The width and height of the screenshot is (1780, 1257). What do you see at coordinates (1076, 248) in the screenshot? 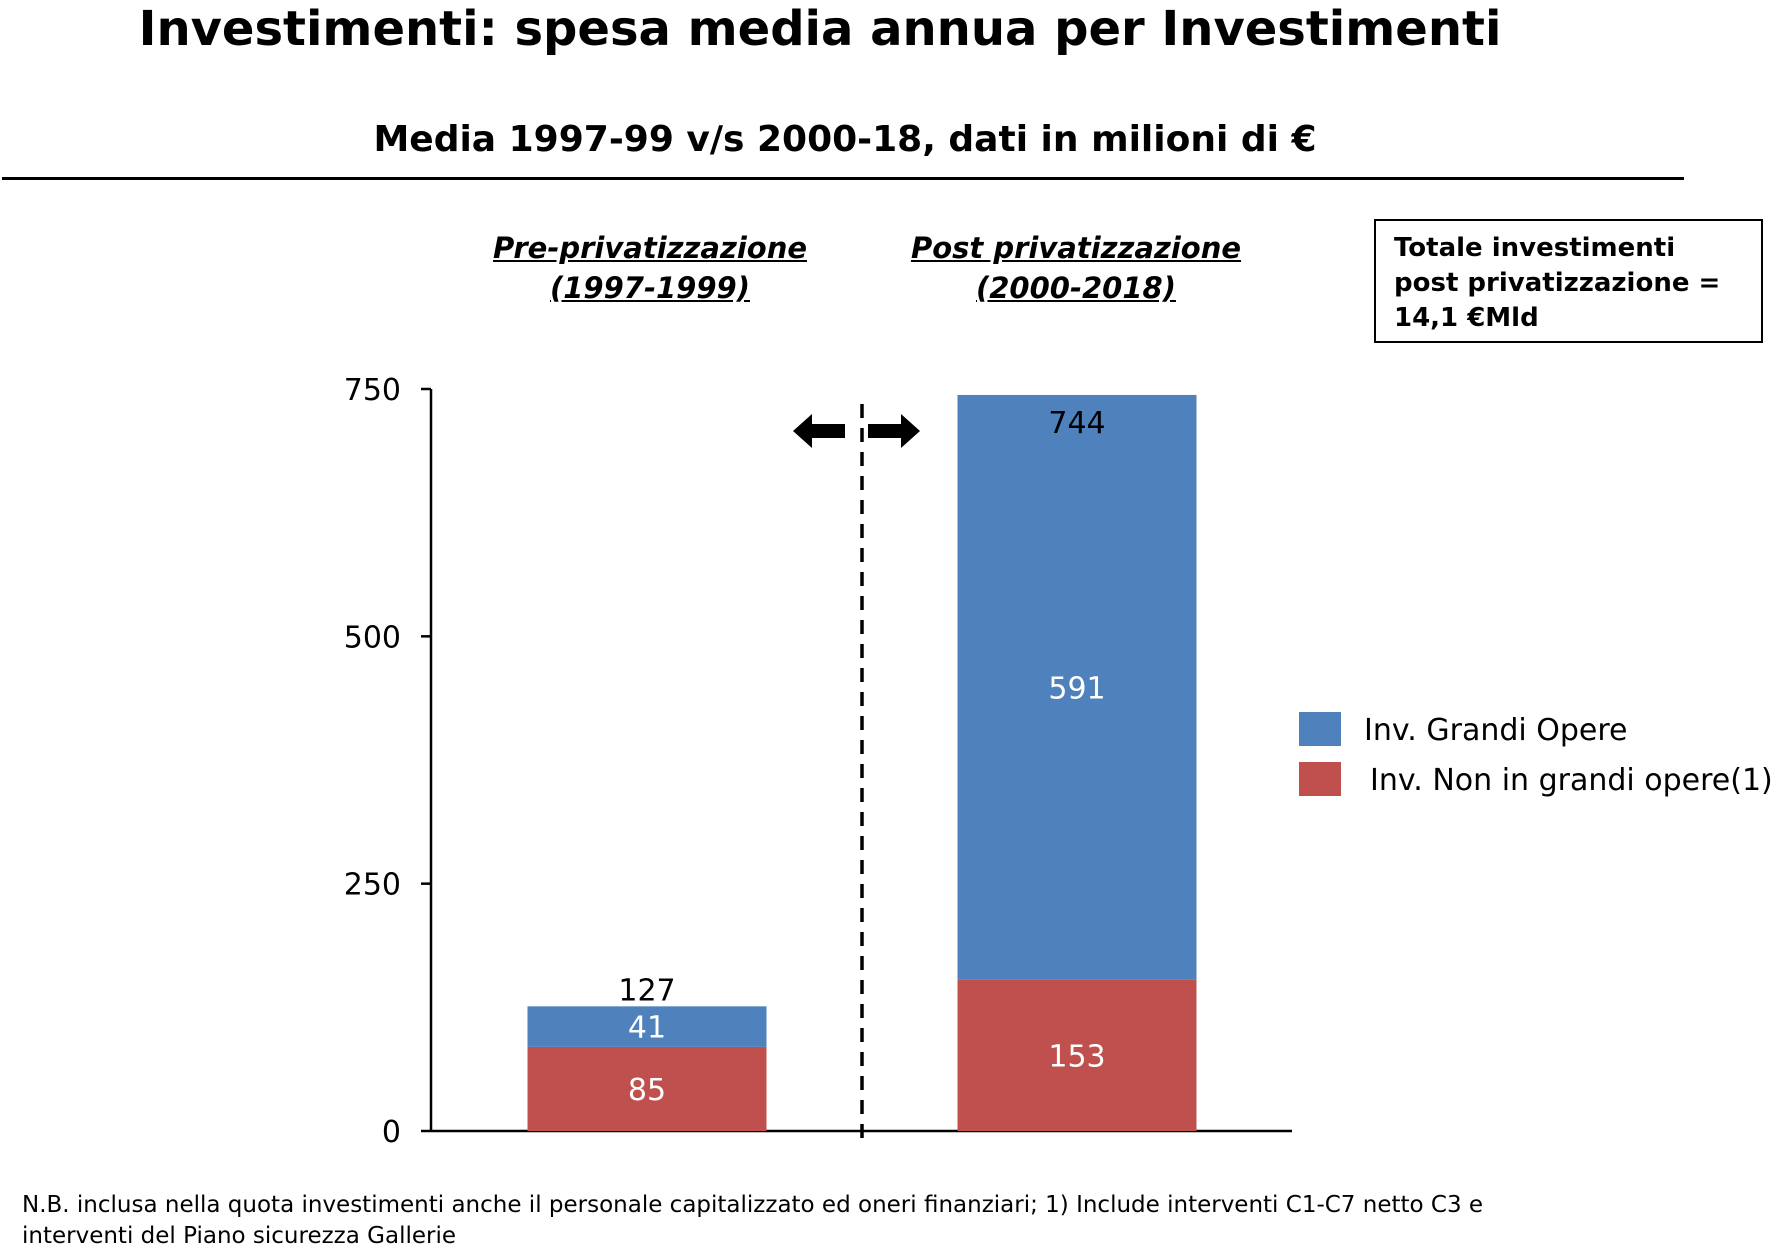
I see `period-label-post-line1: Post privatizzazione` at bounding box center [1076, 248].